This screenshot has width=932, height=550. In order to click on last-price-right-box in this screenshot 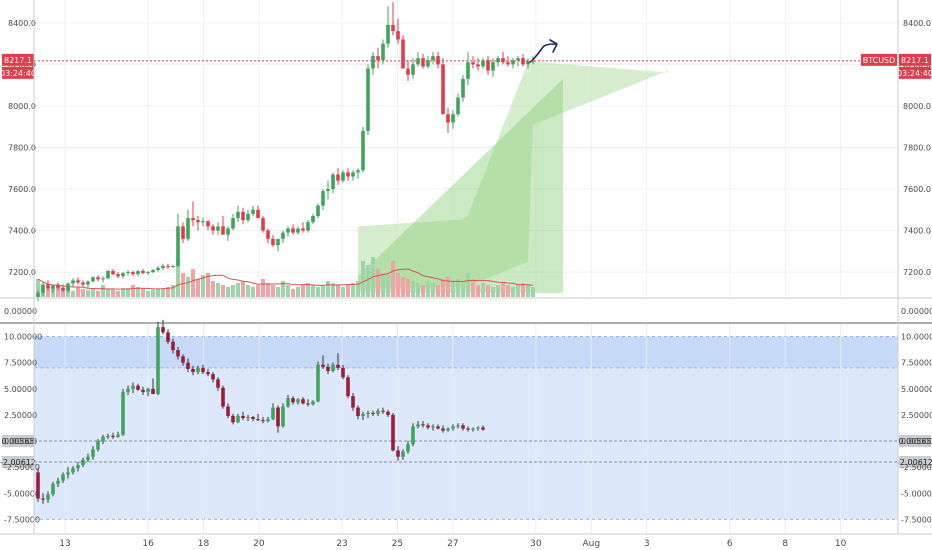, I will do `click(915, 59)`.